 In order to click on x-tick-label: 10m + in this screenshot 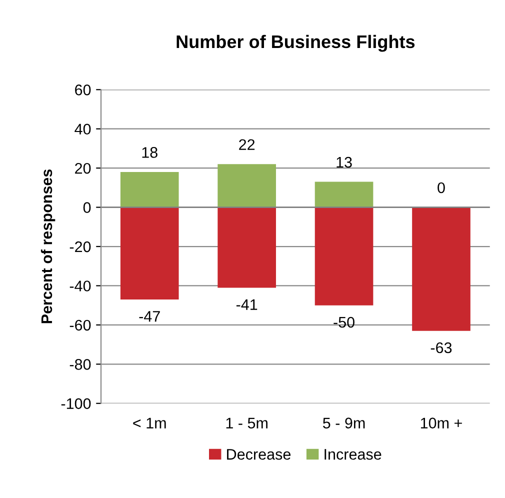, I will do `click(441, 423)`.